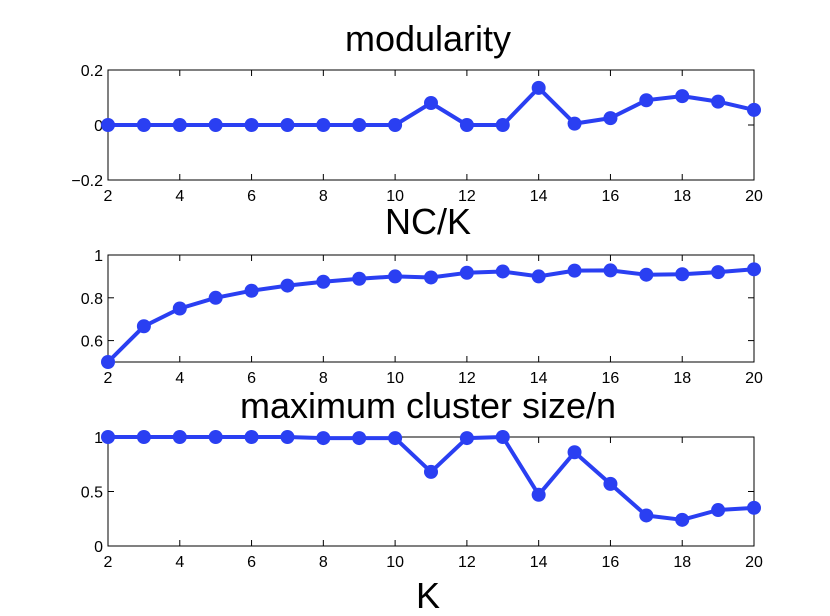 The height and width of the screenshot is (616, 830). What do you see at coordinates (92, 299) in the screenshot?
I see `y-tick-label: 0.8` at bounding box center [92, 299].